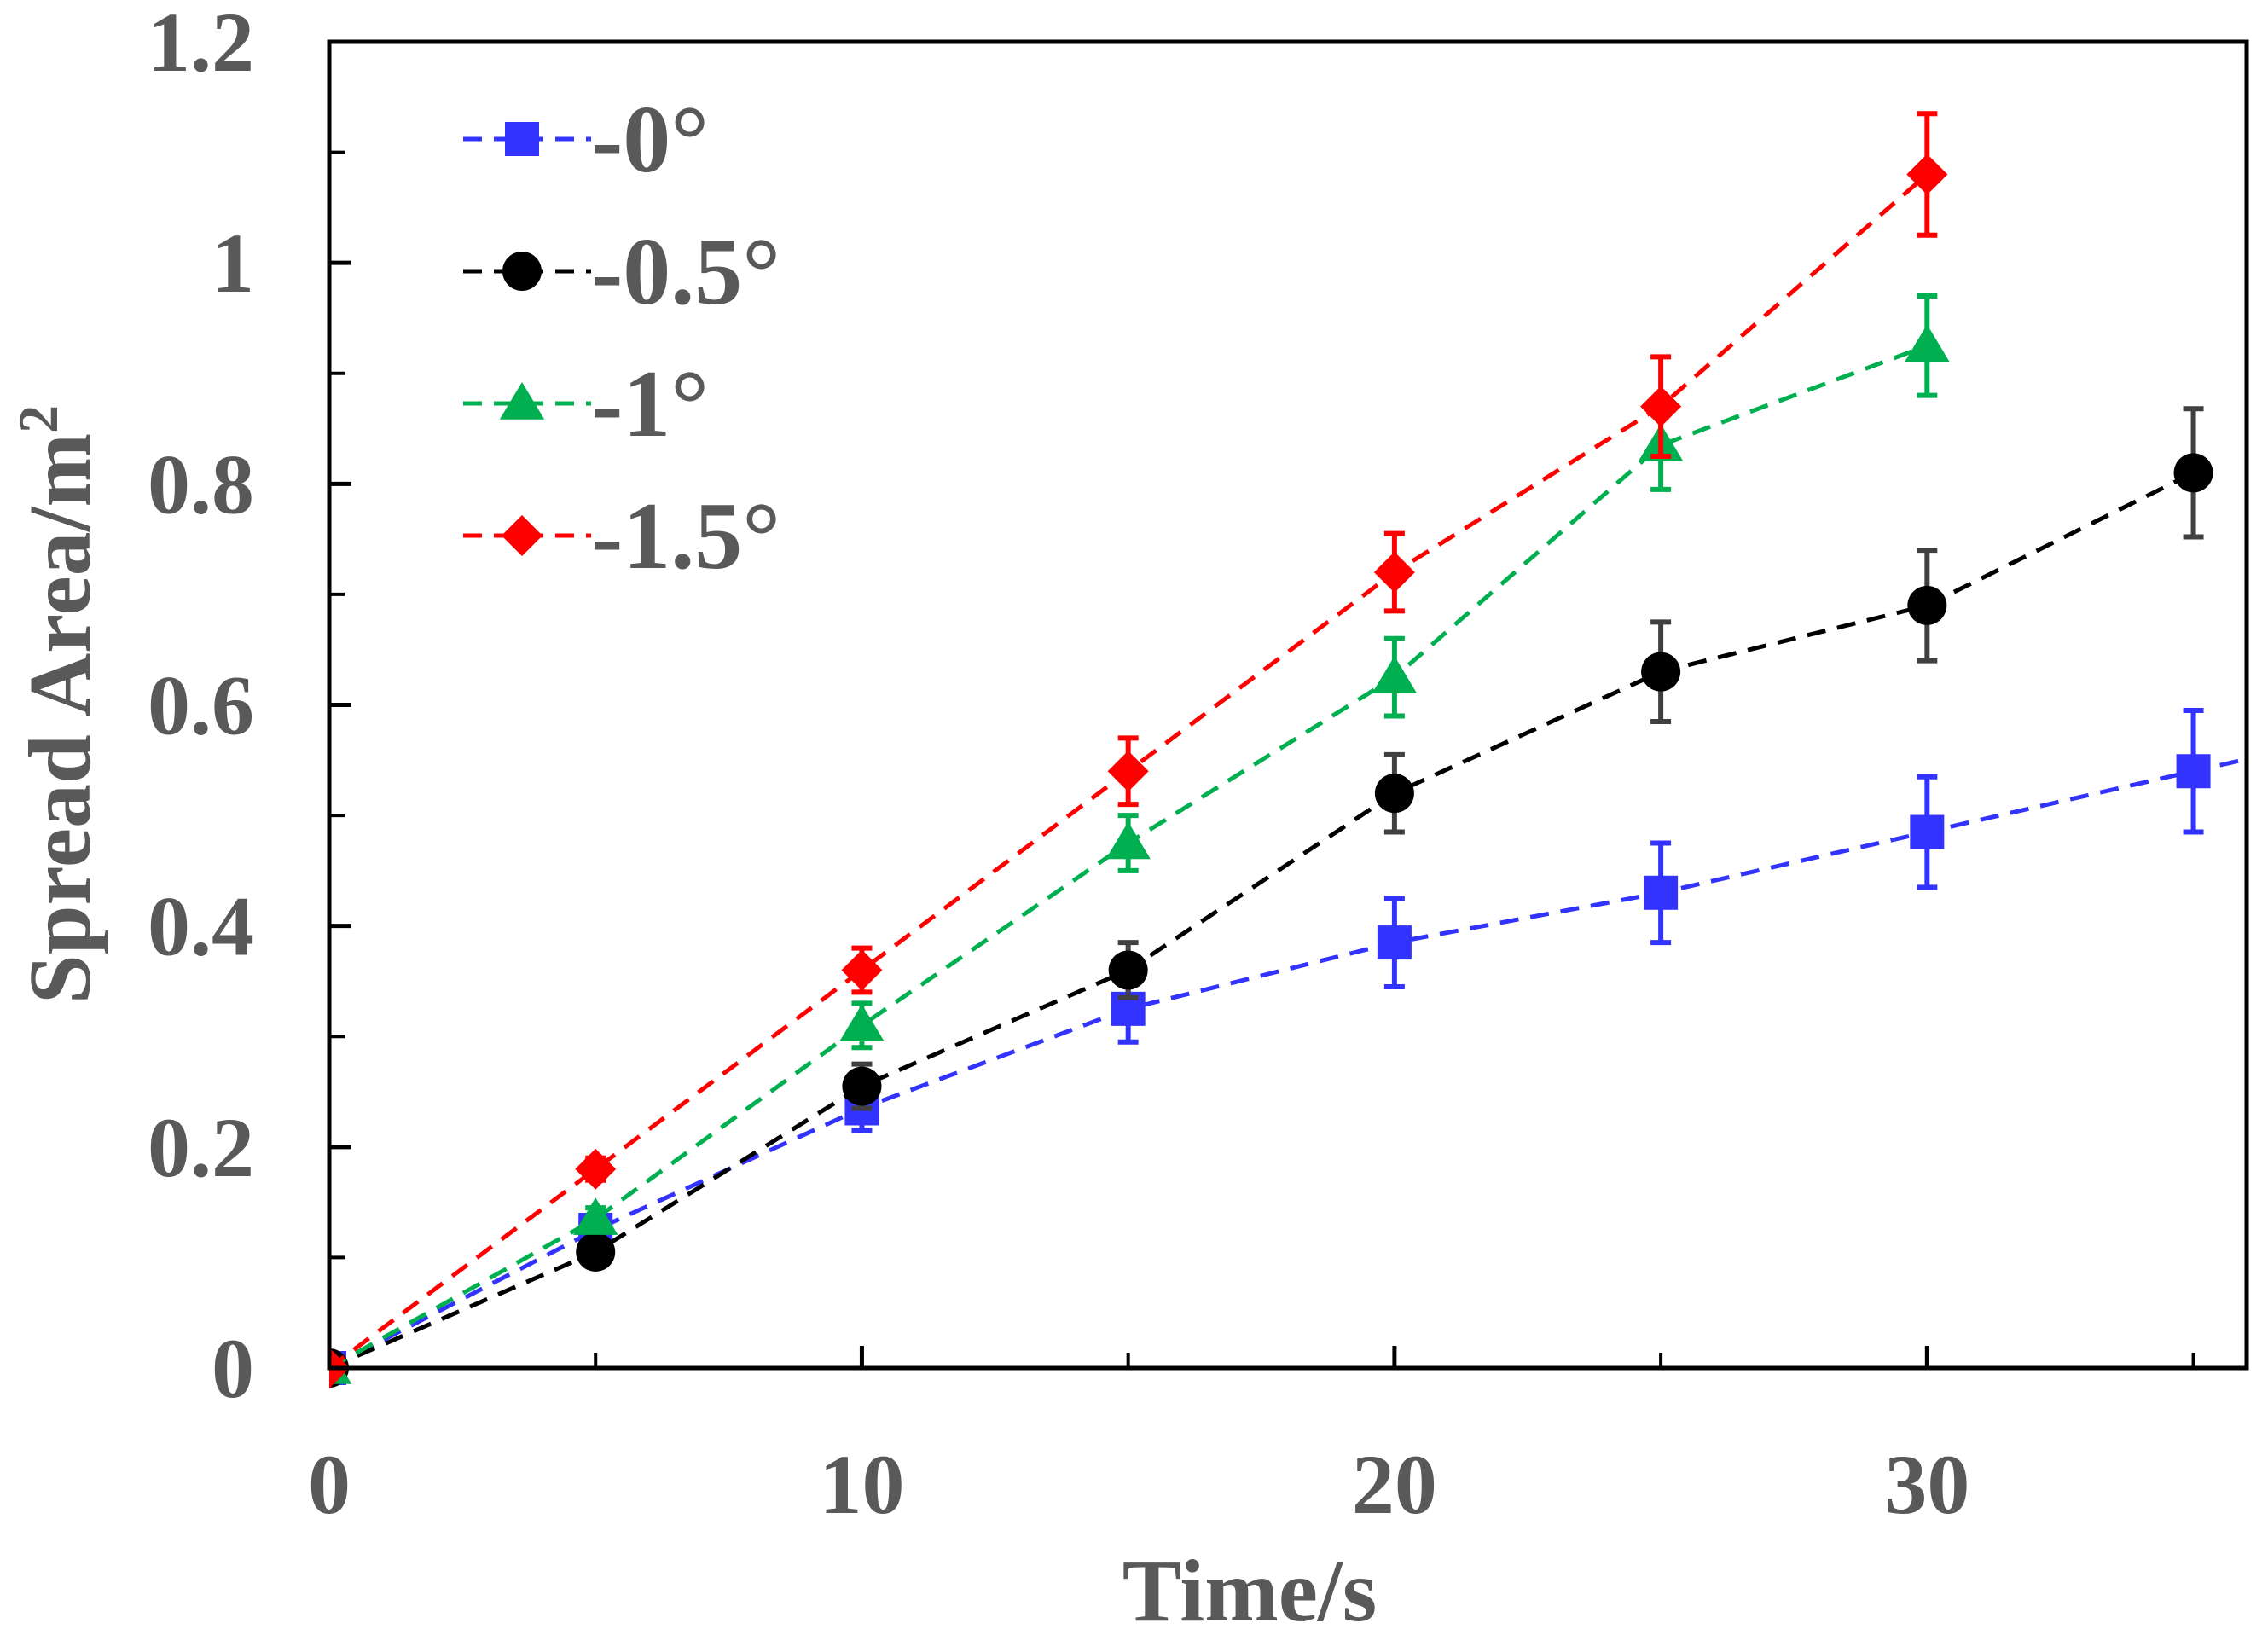 The width and height of the screenshot is (2268, 1629). Describe the element at coordinates (685, 536) in the screenshot. I see `legend-label: -1.5°` at that location.